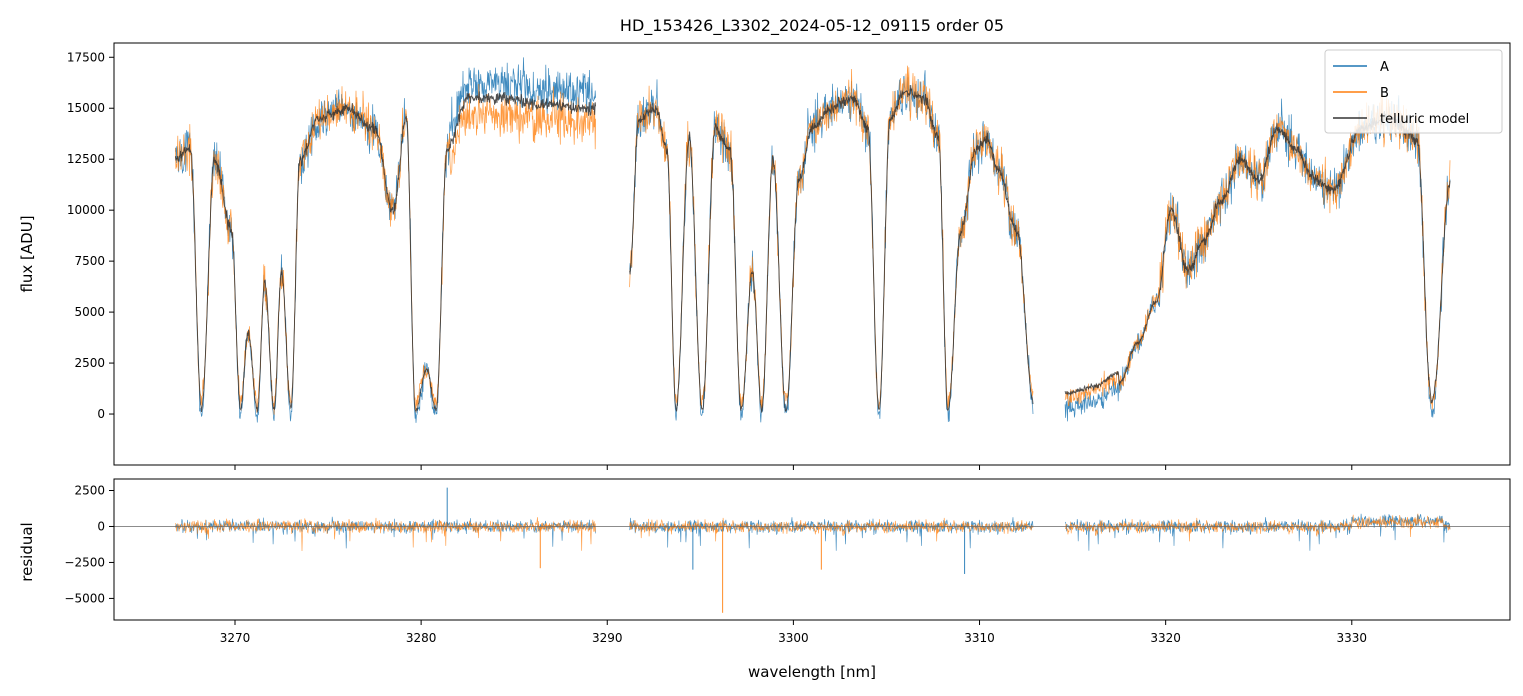 The height and width of the screenshot is (696, 1523). Describe the element at coordinates (235, 638) in the screenshot. I see `residual-x-tick-label: 3270` at that location.